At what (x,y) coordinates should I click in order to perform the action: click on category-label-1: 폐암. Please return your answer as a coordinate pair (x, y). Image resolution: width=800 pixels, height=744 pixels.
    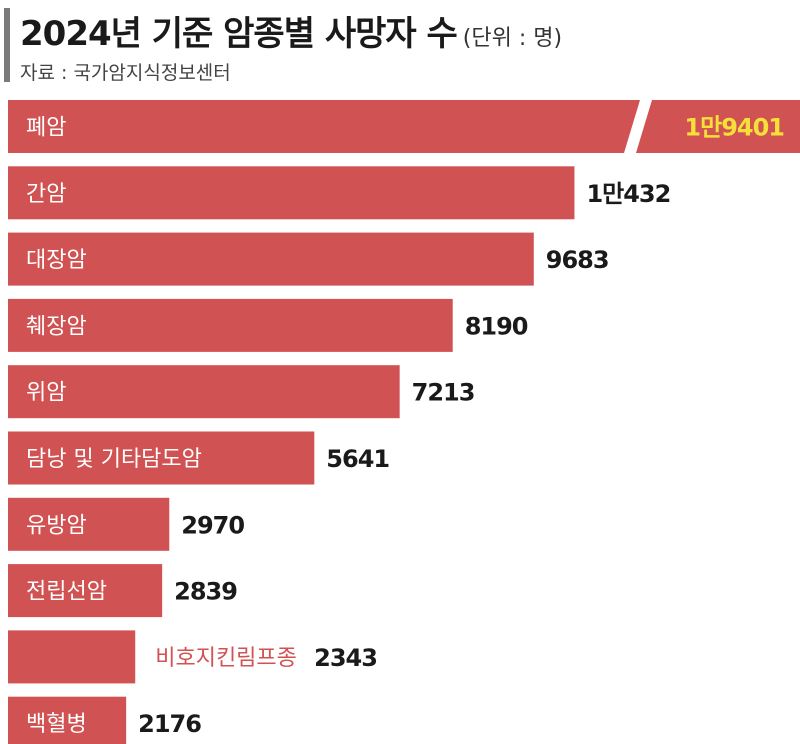
    Looking at the image, I should click on (46, 128).